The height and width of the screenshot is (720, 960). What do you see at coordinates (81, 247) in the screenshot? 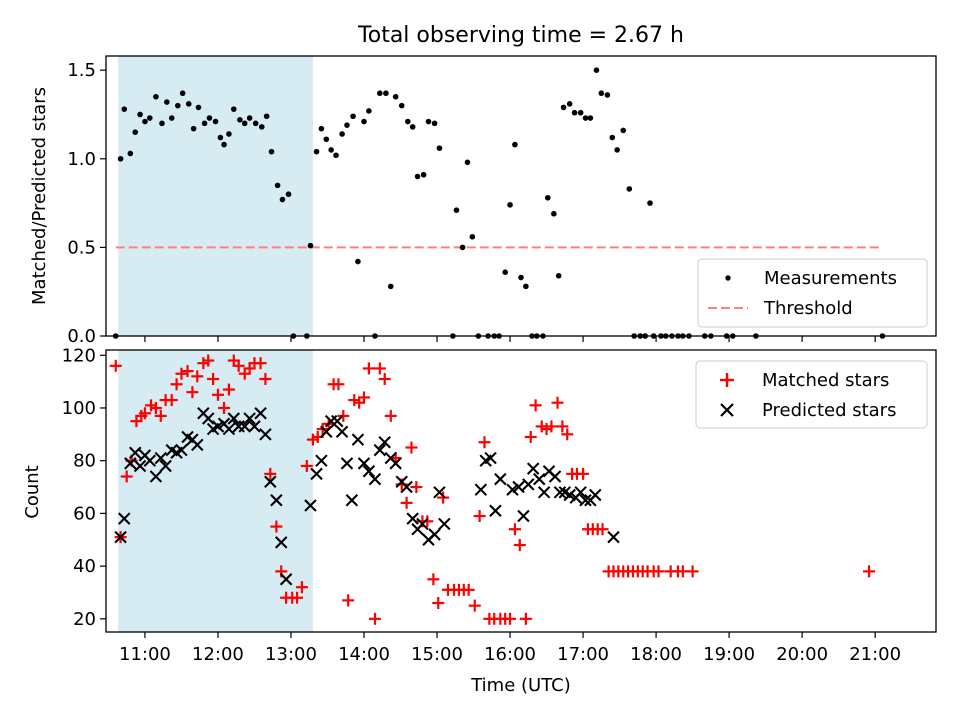
I see `top-y-tick-label: 0.5` at bounding box center [81, 247].